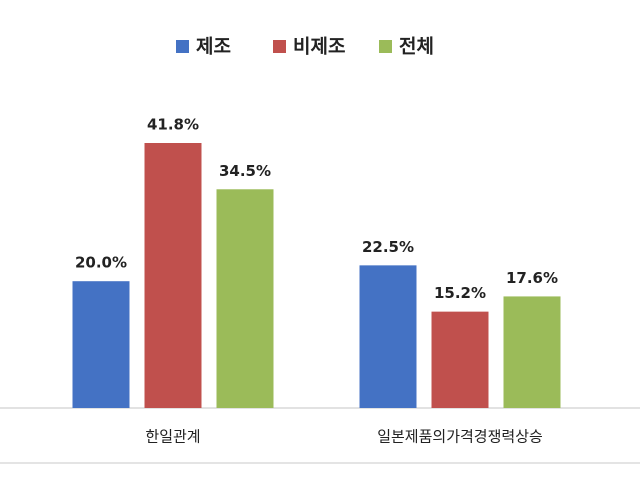 The image size is (640, 480). What do you see at coordinates (416, 47) in the screenshot?
I see `legend-label: 전체` at bounding box center [416, 47].